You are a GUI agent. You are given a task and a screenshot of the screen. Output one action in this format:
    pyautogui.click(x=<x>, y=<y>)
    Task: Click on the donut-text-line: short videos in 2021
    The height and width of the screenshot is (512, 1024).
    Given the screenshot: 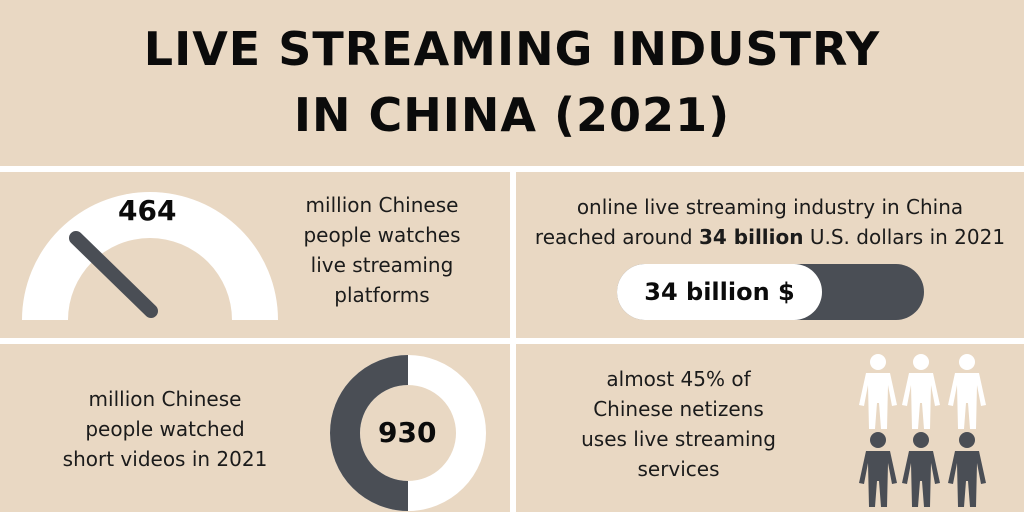 What is the action you would take?
    pyautogui.click(x=165, y=459)
    